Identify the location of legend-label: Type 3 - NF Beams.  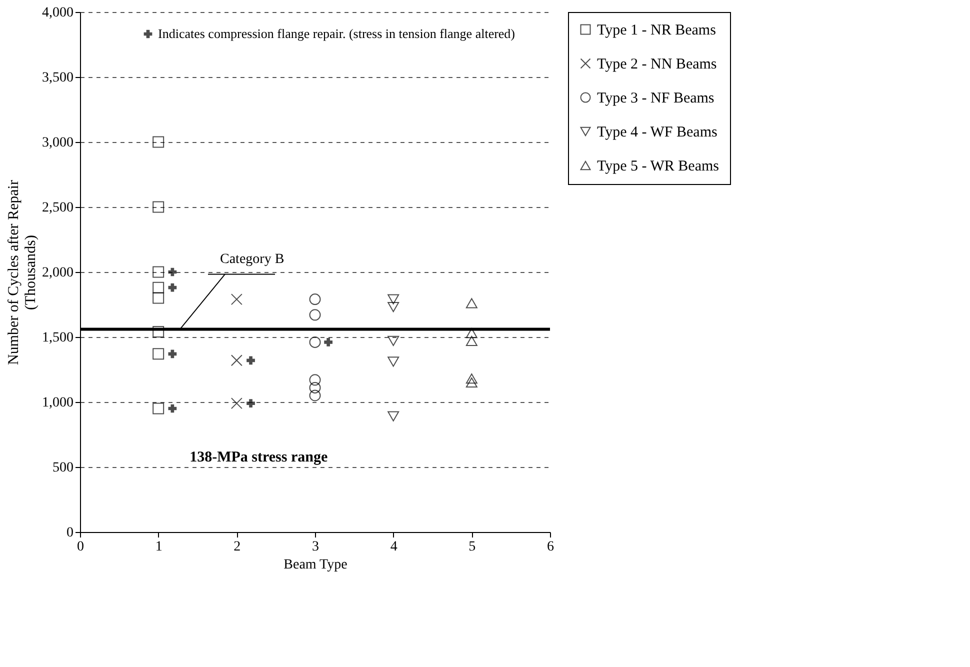
(655, 98).